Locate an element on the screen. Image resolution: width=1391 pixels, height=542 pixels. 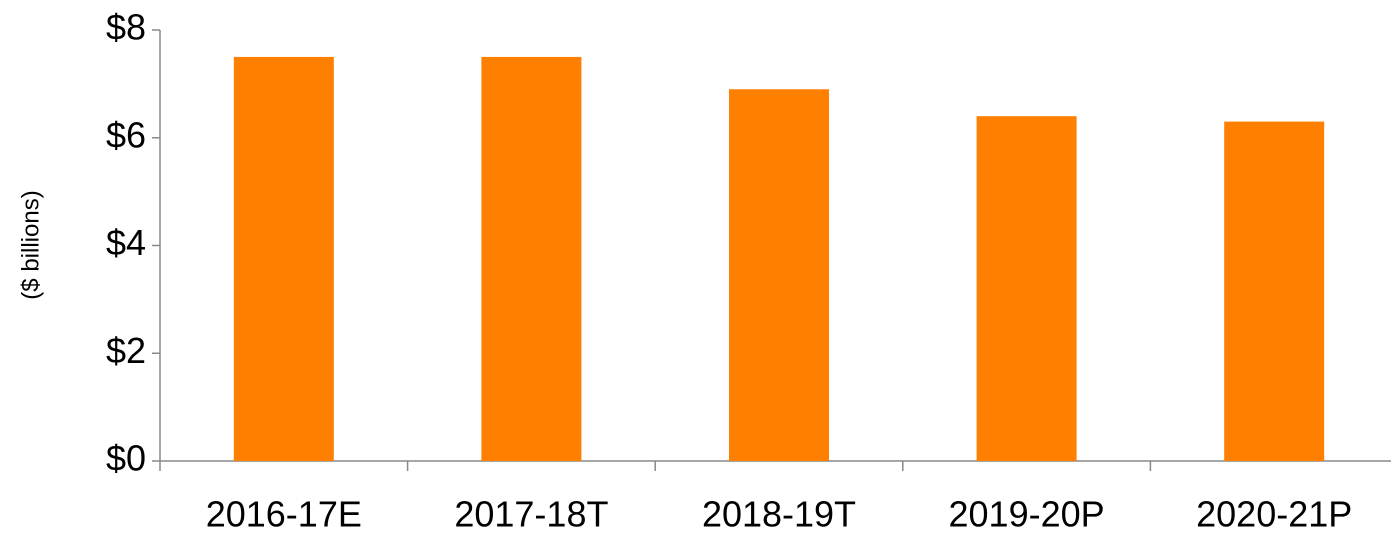
x-tick-label: 2020-21P is located at coordinates (1274, 514).